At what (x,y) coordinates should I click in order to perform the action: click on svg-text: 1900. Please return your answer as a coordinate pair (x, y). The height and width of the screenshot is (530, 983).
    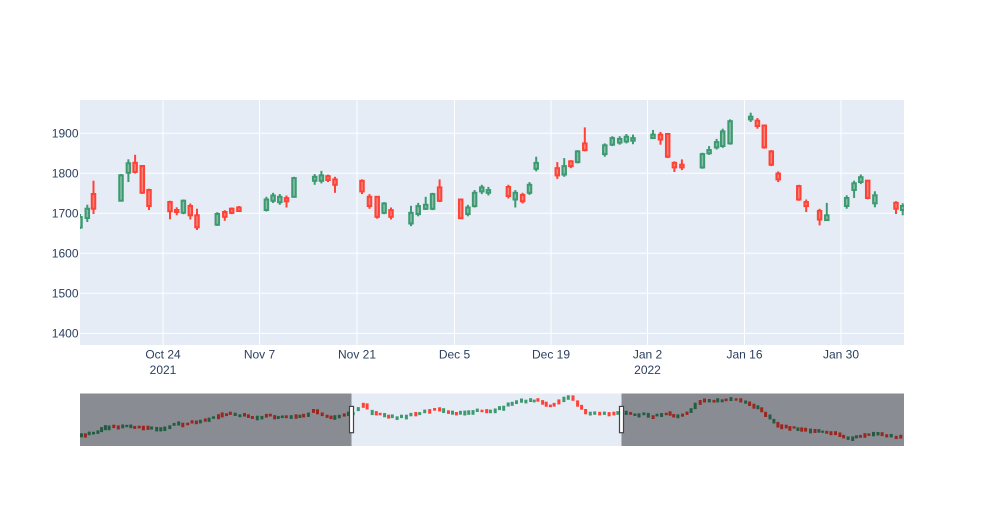
    Looking at the image, I should click on (65, 133).